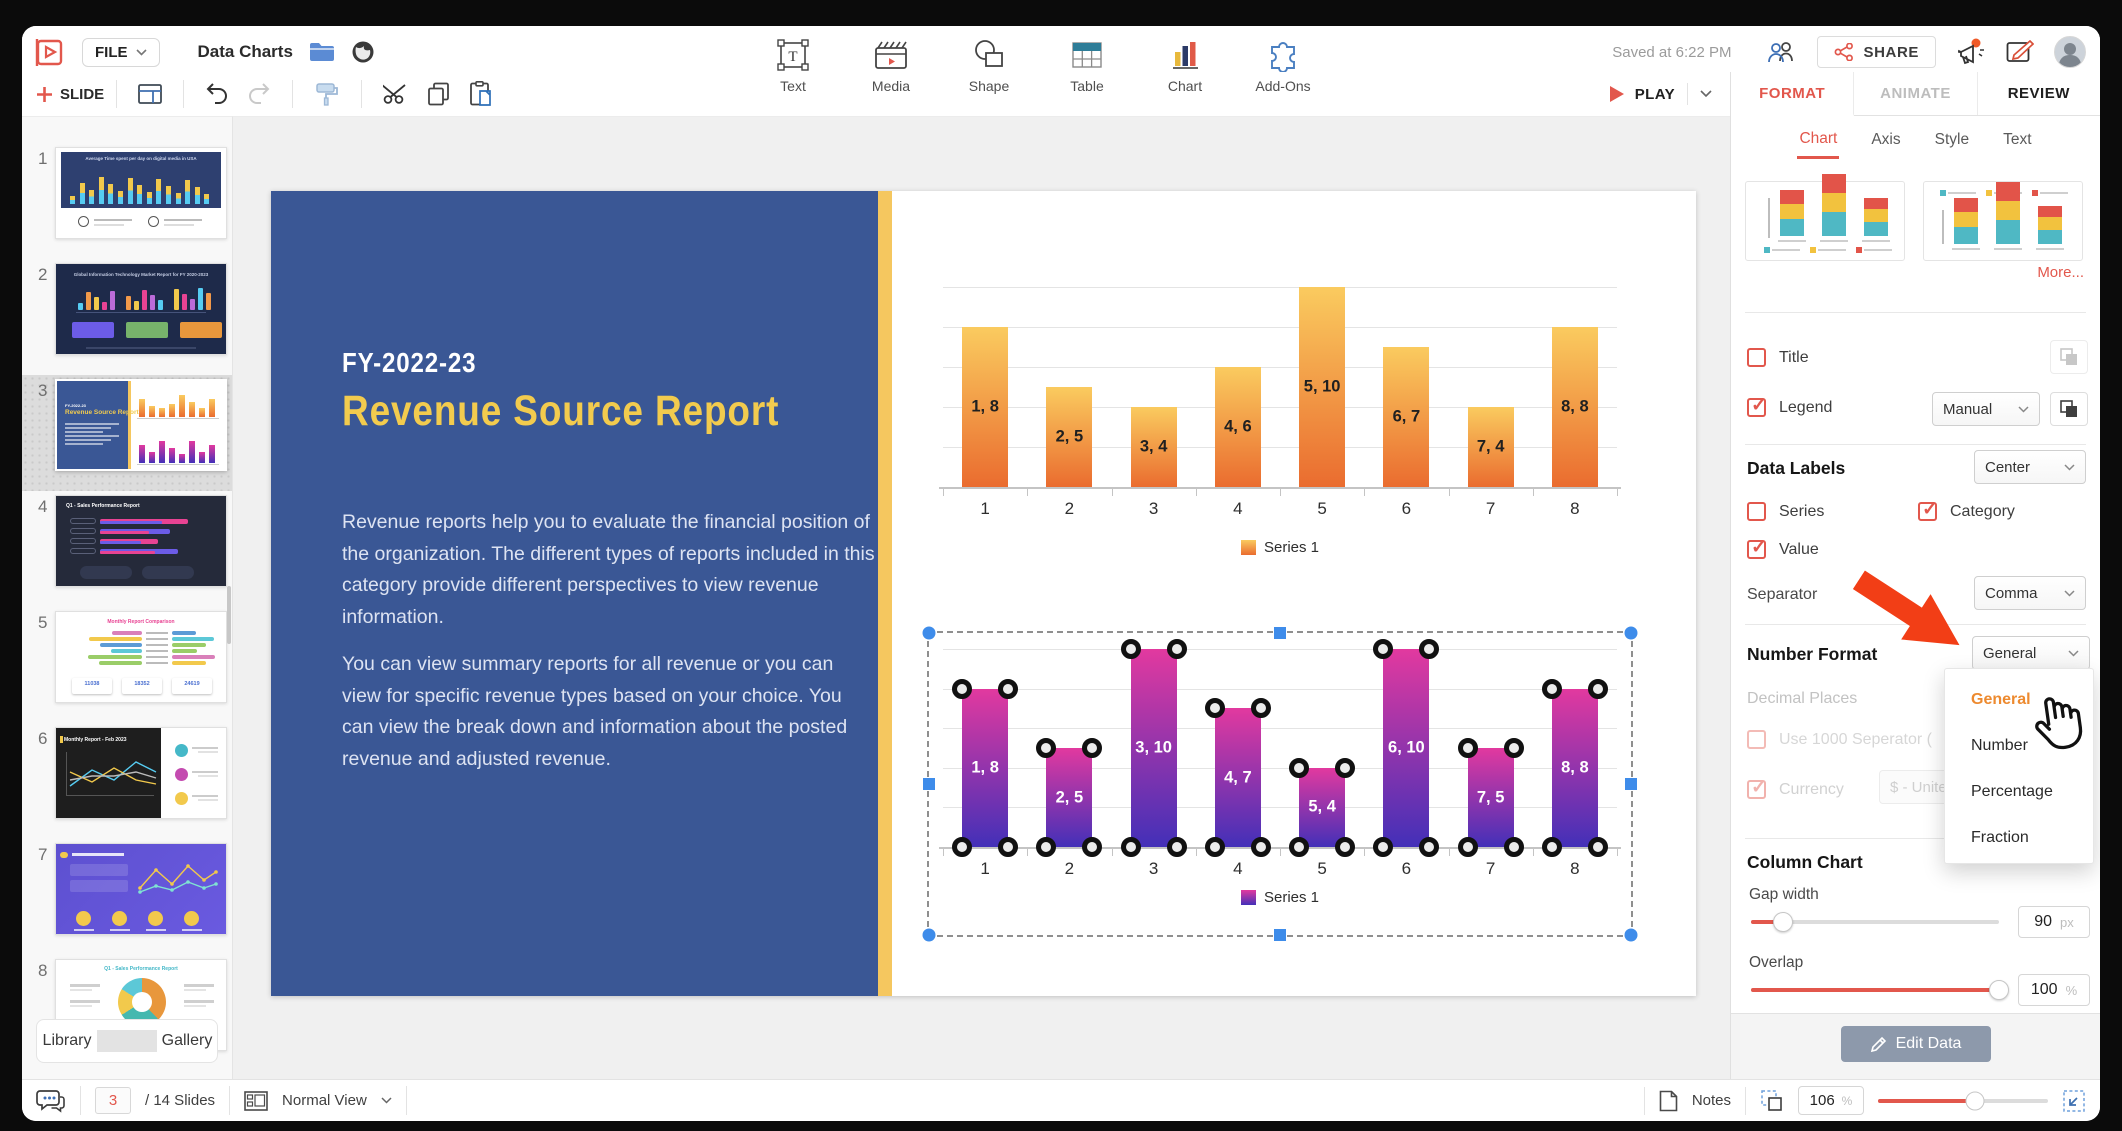 The image size is (2122, 1131). I want to click on slide-thumbnail-5: Monthly Report Comparison 11038 18352 24619, so click(141, 657).